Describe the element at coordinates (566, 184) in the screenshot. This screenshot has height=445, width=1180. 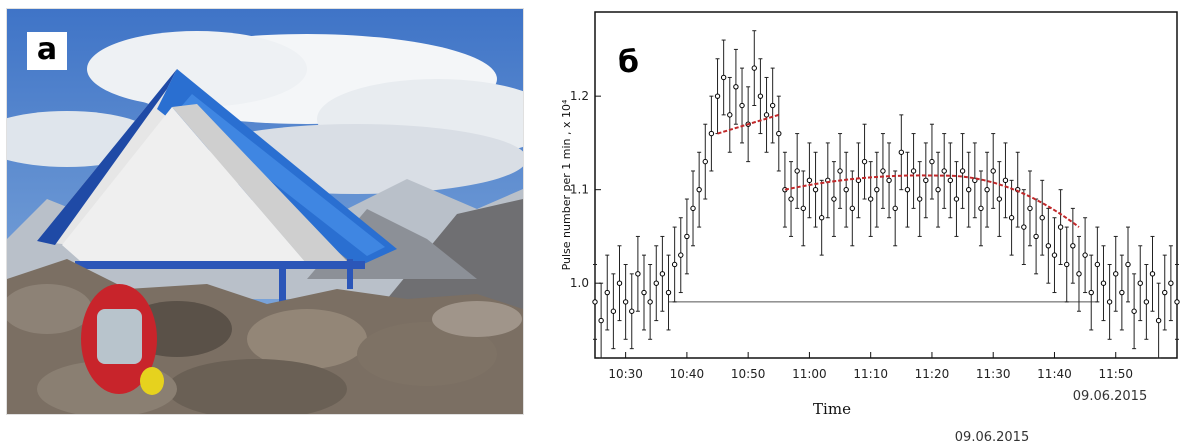
I see `y-axis-label: Pulse number per 1 min , x 10⁴` at that location.